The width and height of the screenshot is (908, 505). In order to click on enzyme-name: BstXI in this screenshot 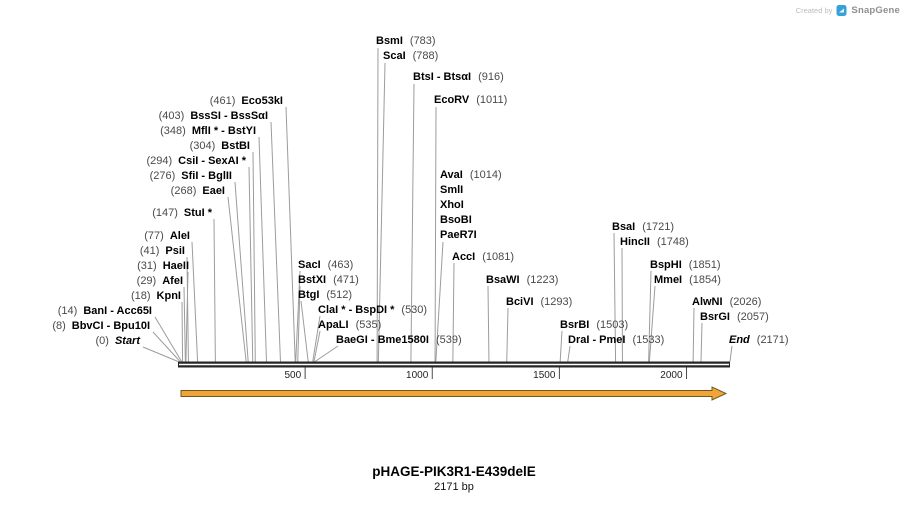, I will do `click(312, 280)`.